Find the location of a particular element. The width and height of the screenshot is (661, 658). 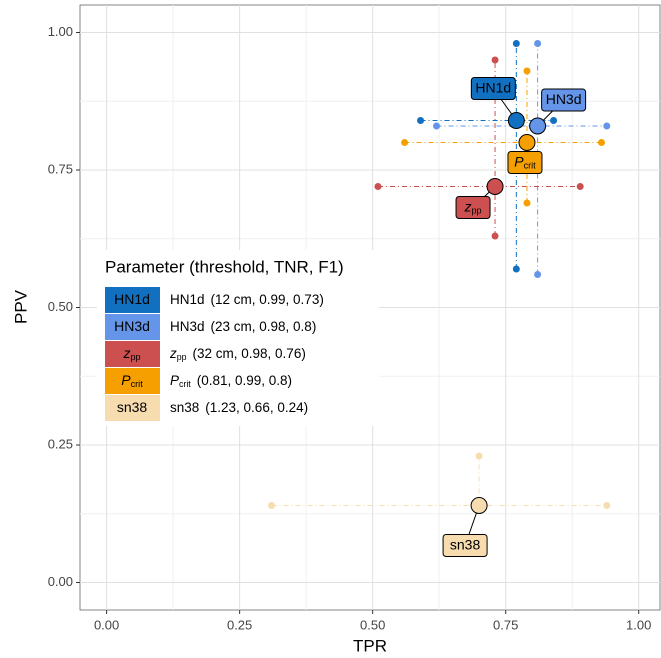

y-tick-label: 0.00 is located at coordinates (60, 581).